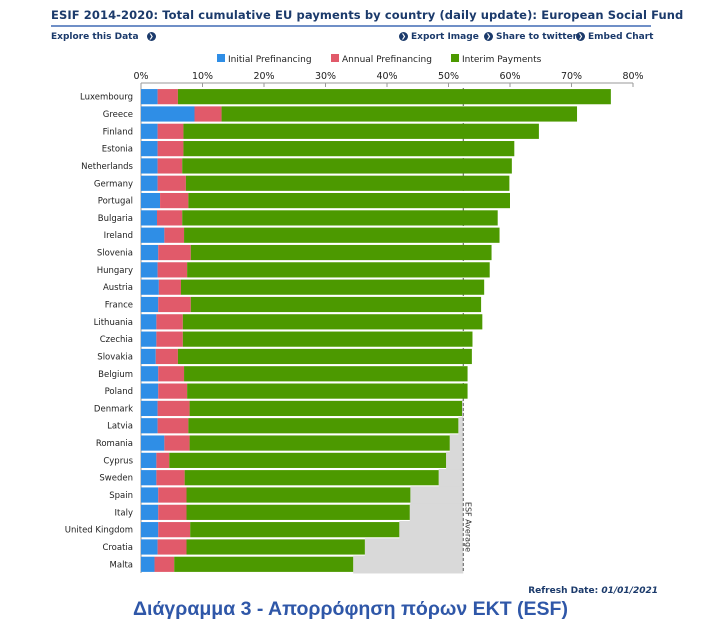  I want to click on category-label: Croatia, so click(117, 548).